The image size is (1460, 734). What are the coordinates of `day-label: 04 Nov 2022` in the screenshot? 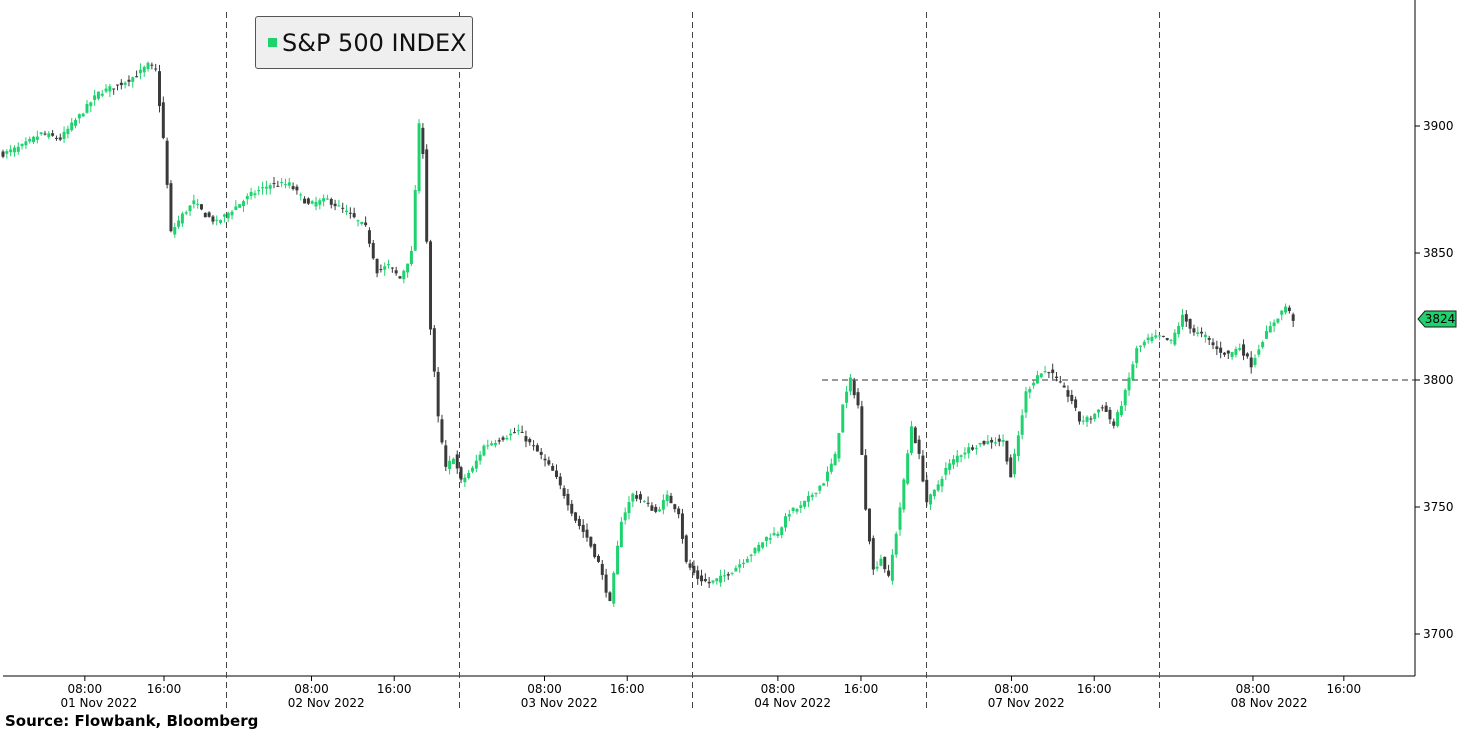 It's located at (792, 703).